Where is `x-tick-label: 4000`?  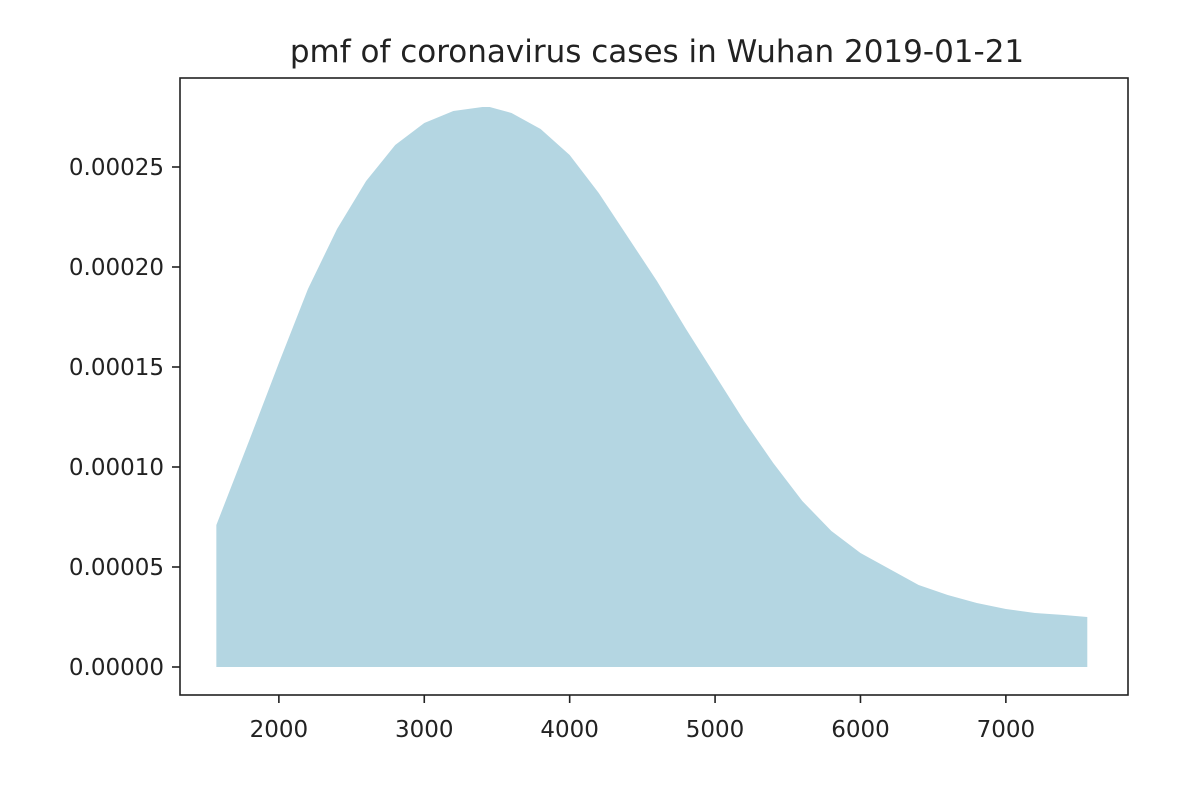 x-tick-label: 4000 is located at coordinates (569, 730).